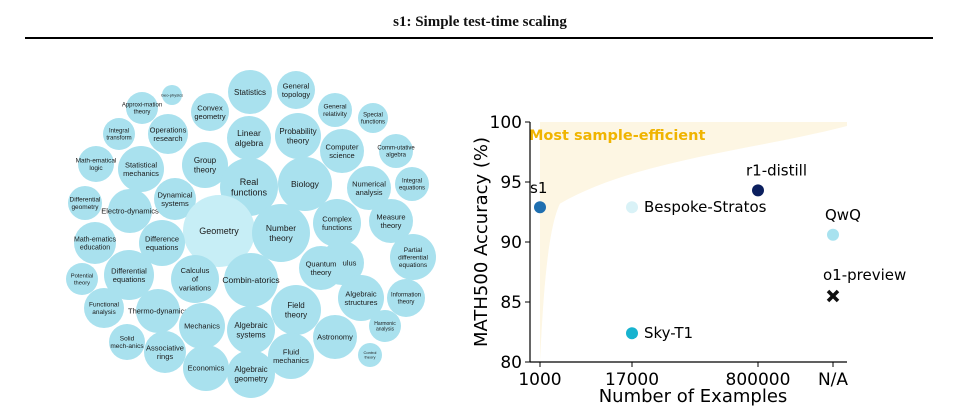 Image resolution: width=960 pixels, height=420 pixels. I want to click on bubble-math-ematics-education: Math-ematics education, so click(95, 243).